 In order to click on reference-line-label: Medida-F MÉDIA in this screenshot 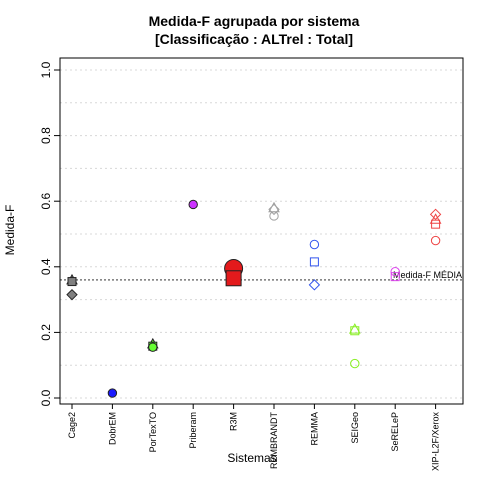, I will do `click(427, 275)`.